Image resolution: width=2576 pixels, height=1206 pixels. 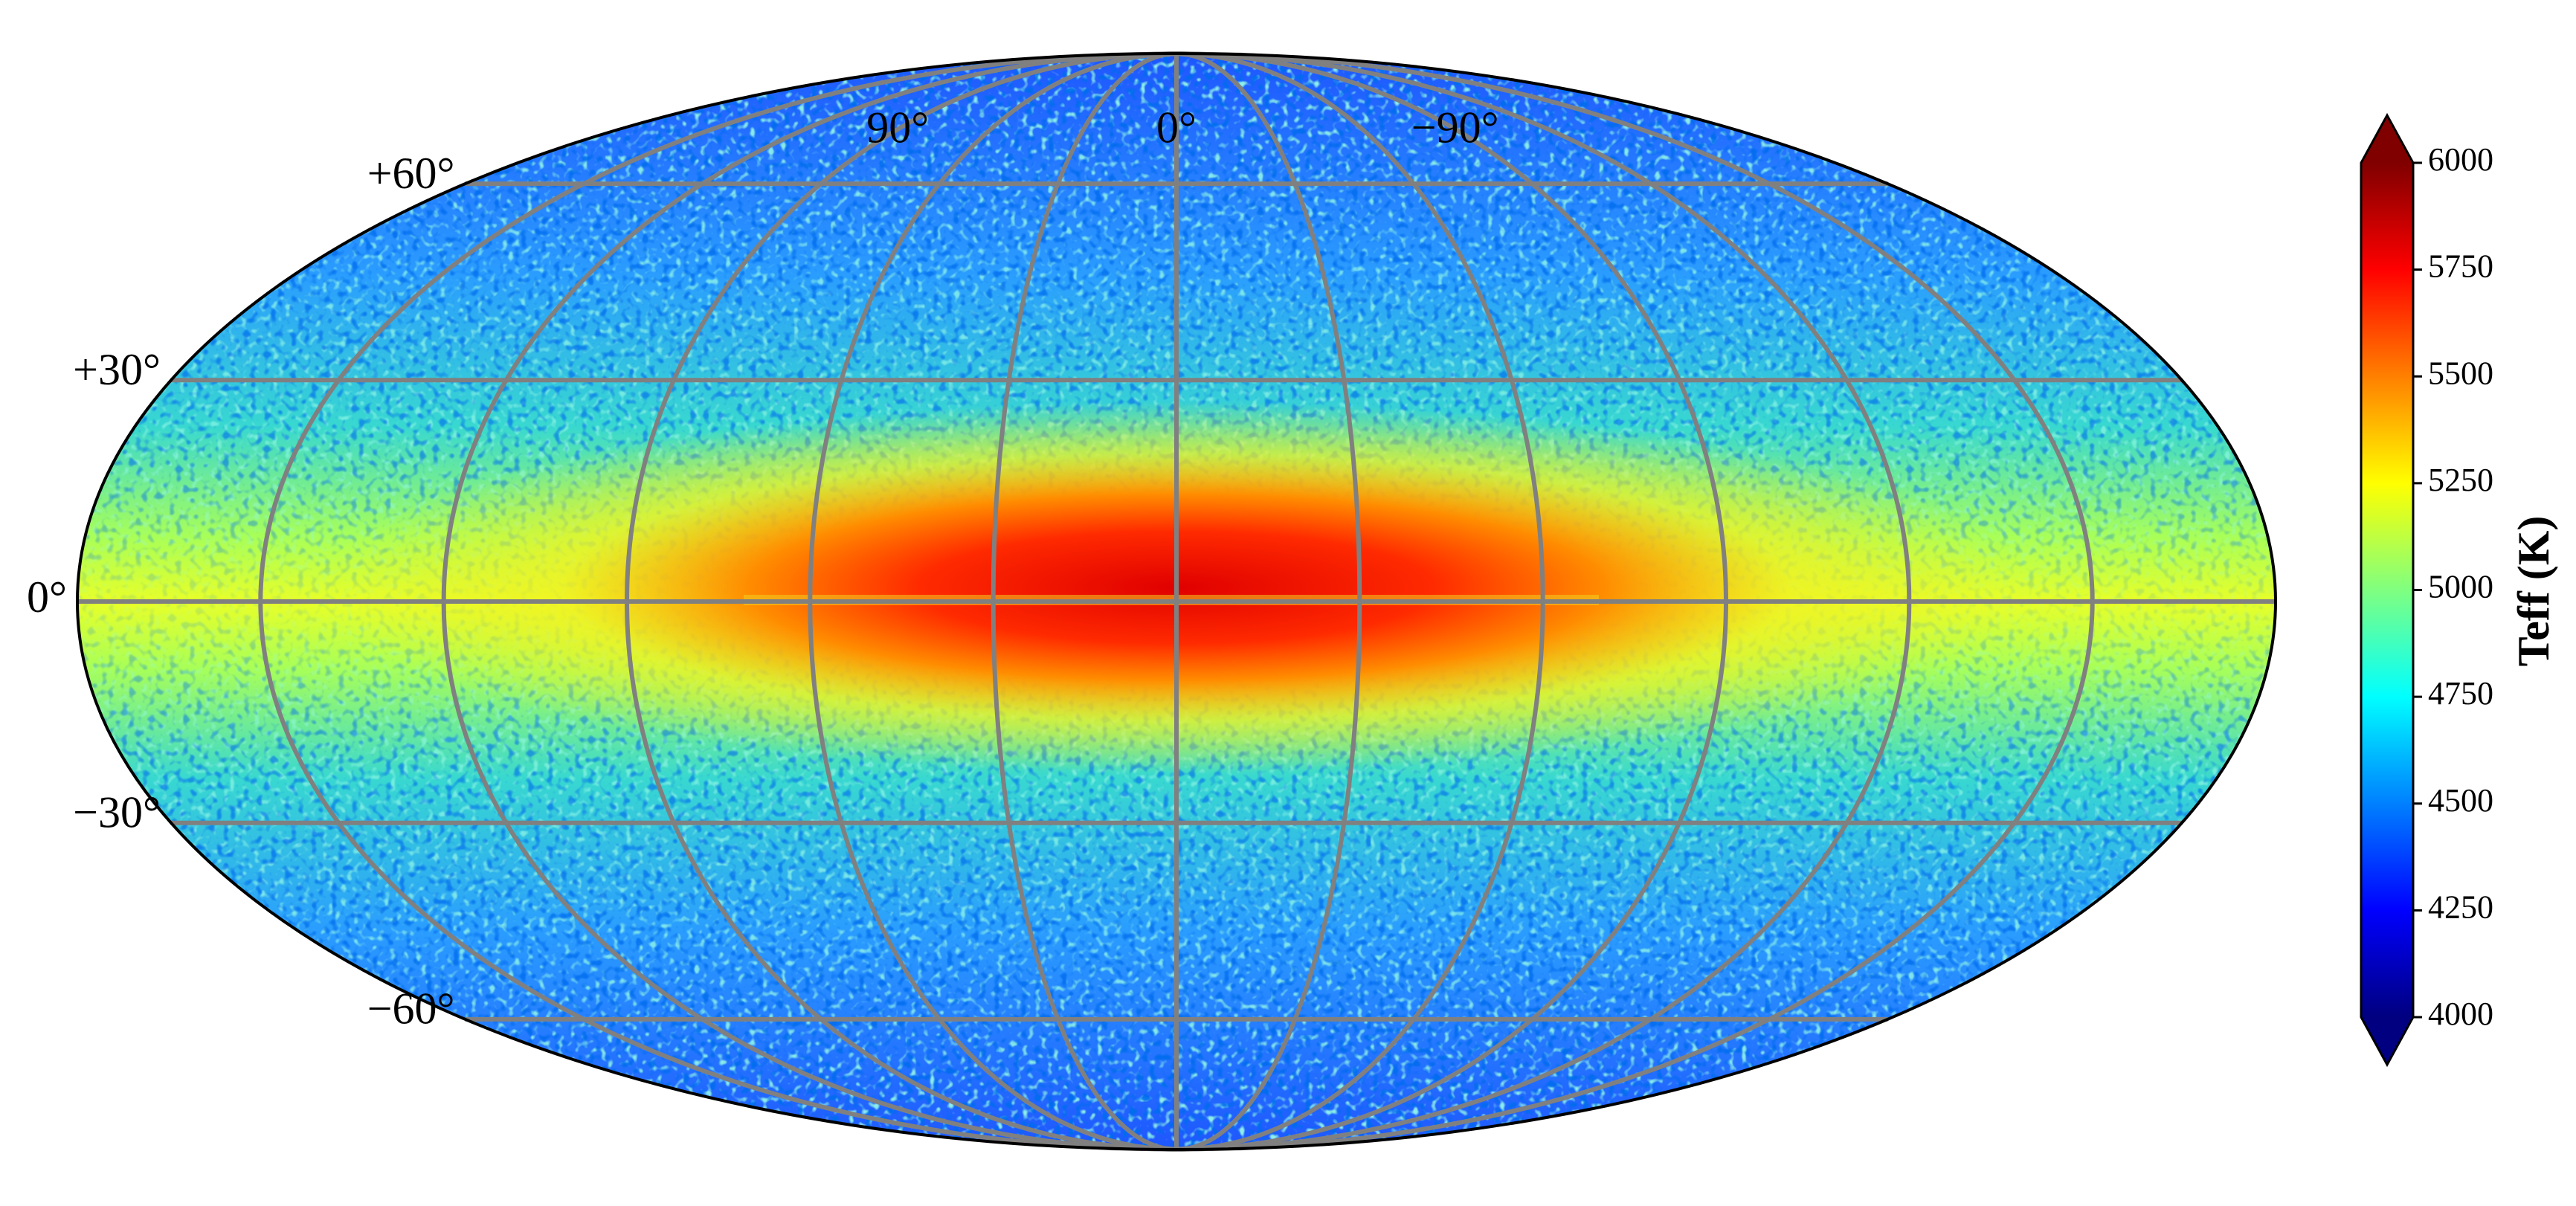 I want to click on colorbar-tick-label: 5250, so click(x=2460, y=480).